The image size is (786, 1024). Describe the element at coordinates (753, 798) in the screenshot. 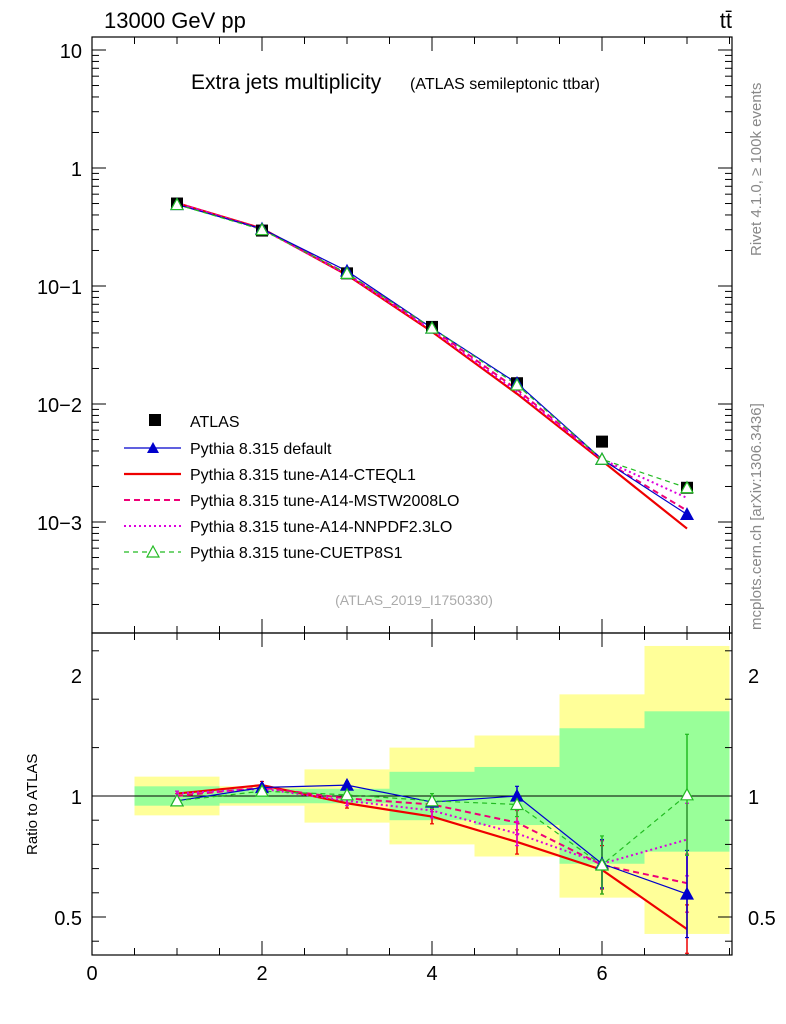

I see `ratio-tick-label-right-1: 1` at that location.